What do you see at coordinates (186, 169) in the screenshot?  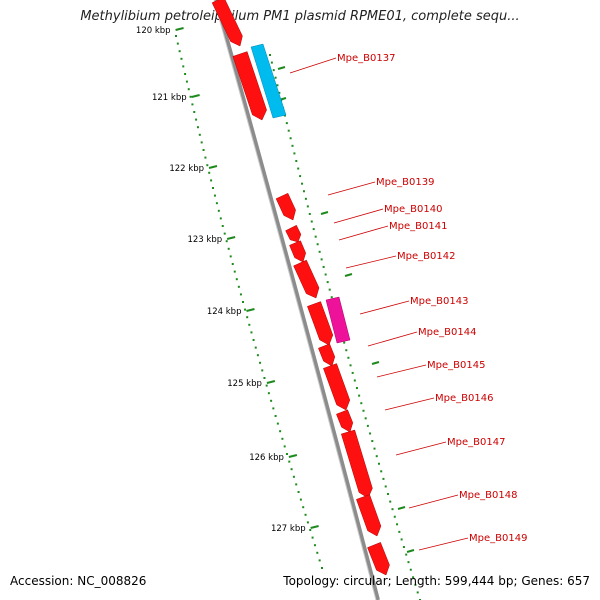 I see `scale-tick-label: 122 kbp` at bounding box center [186, 169].